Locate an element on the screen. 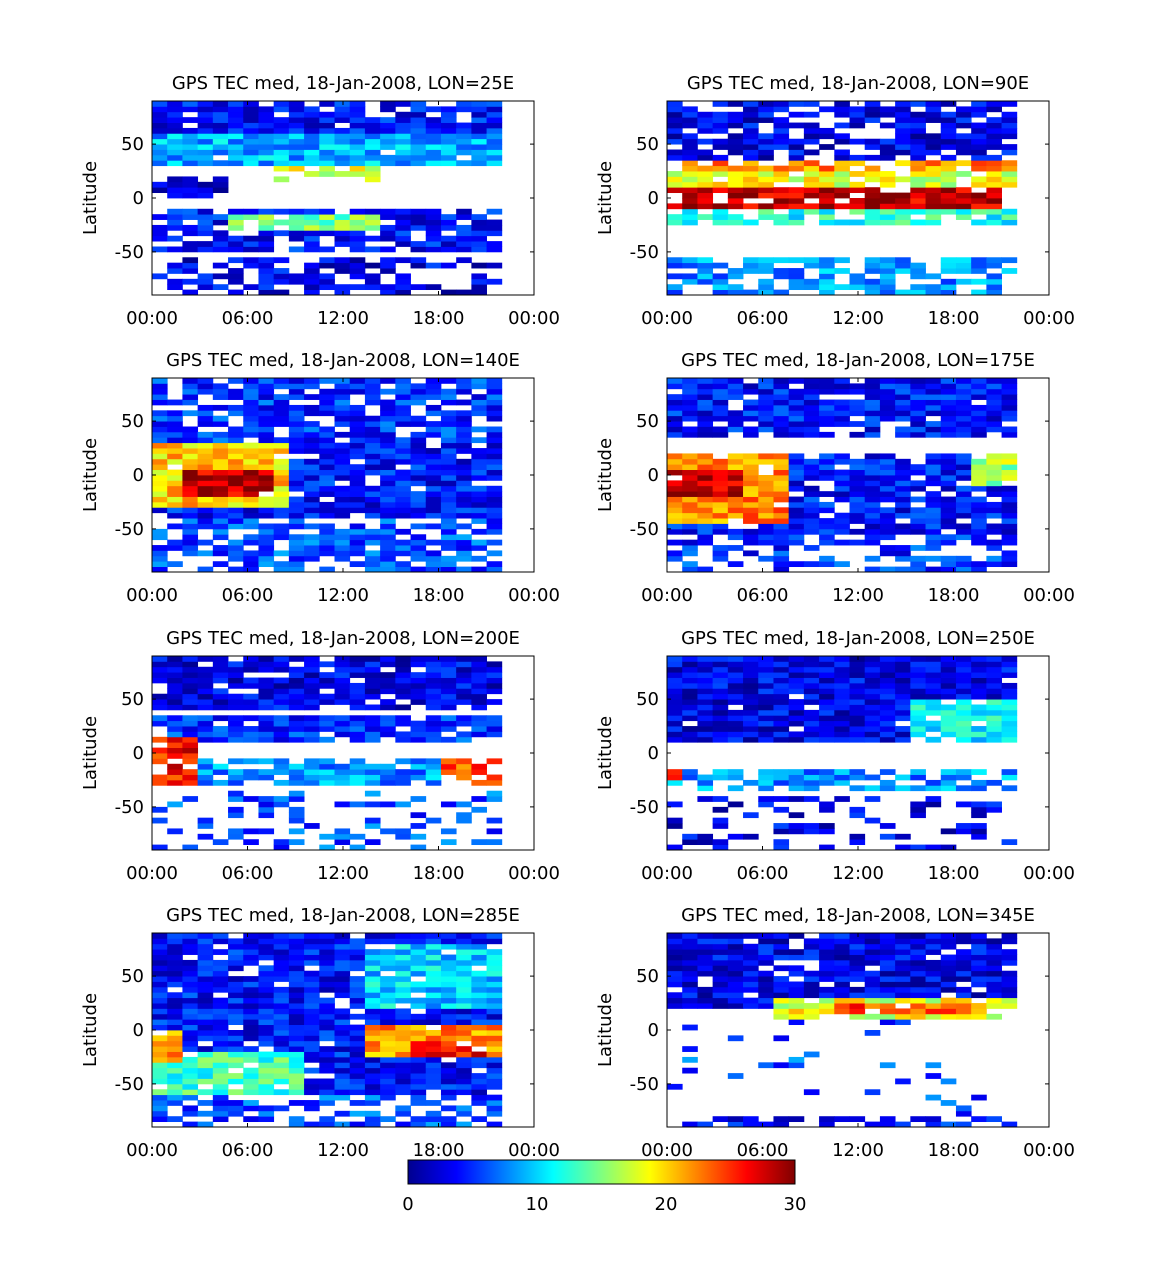 This screenshot has height=1266, width=1167. heatmap-cells is located at coordinates (327, 198).